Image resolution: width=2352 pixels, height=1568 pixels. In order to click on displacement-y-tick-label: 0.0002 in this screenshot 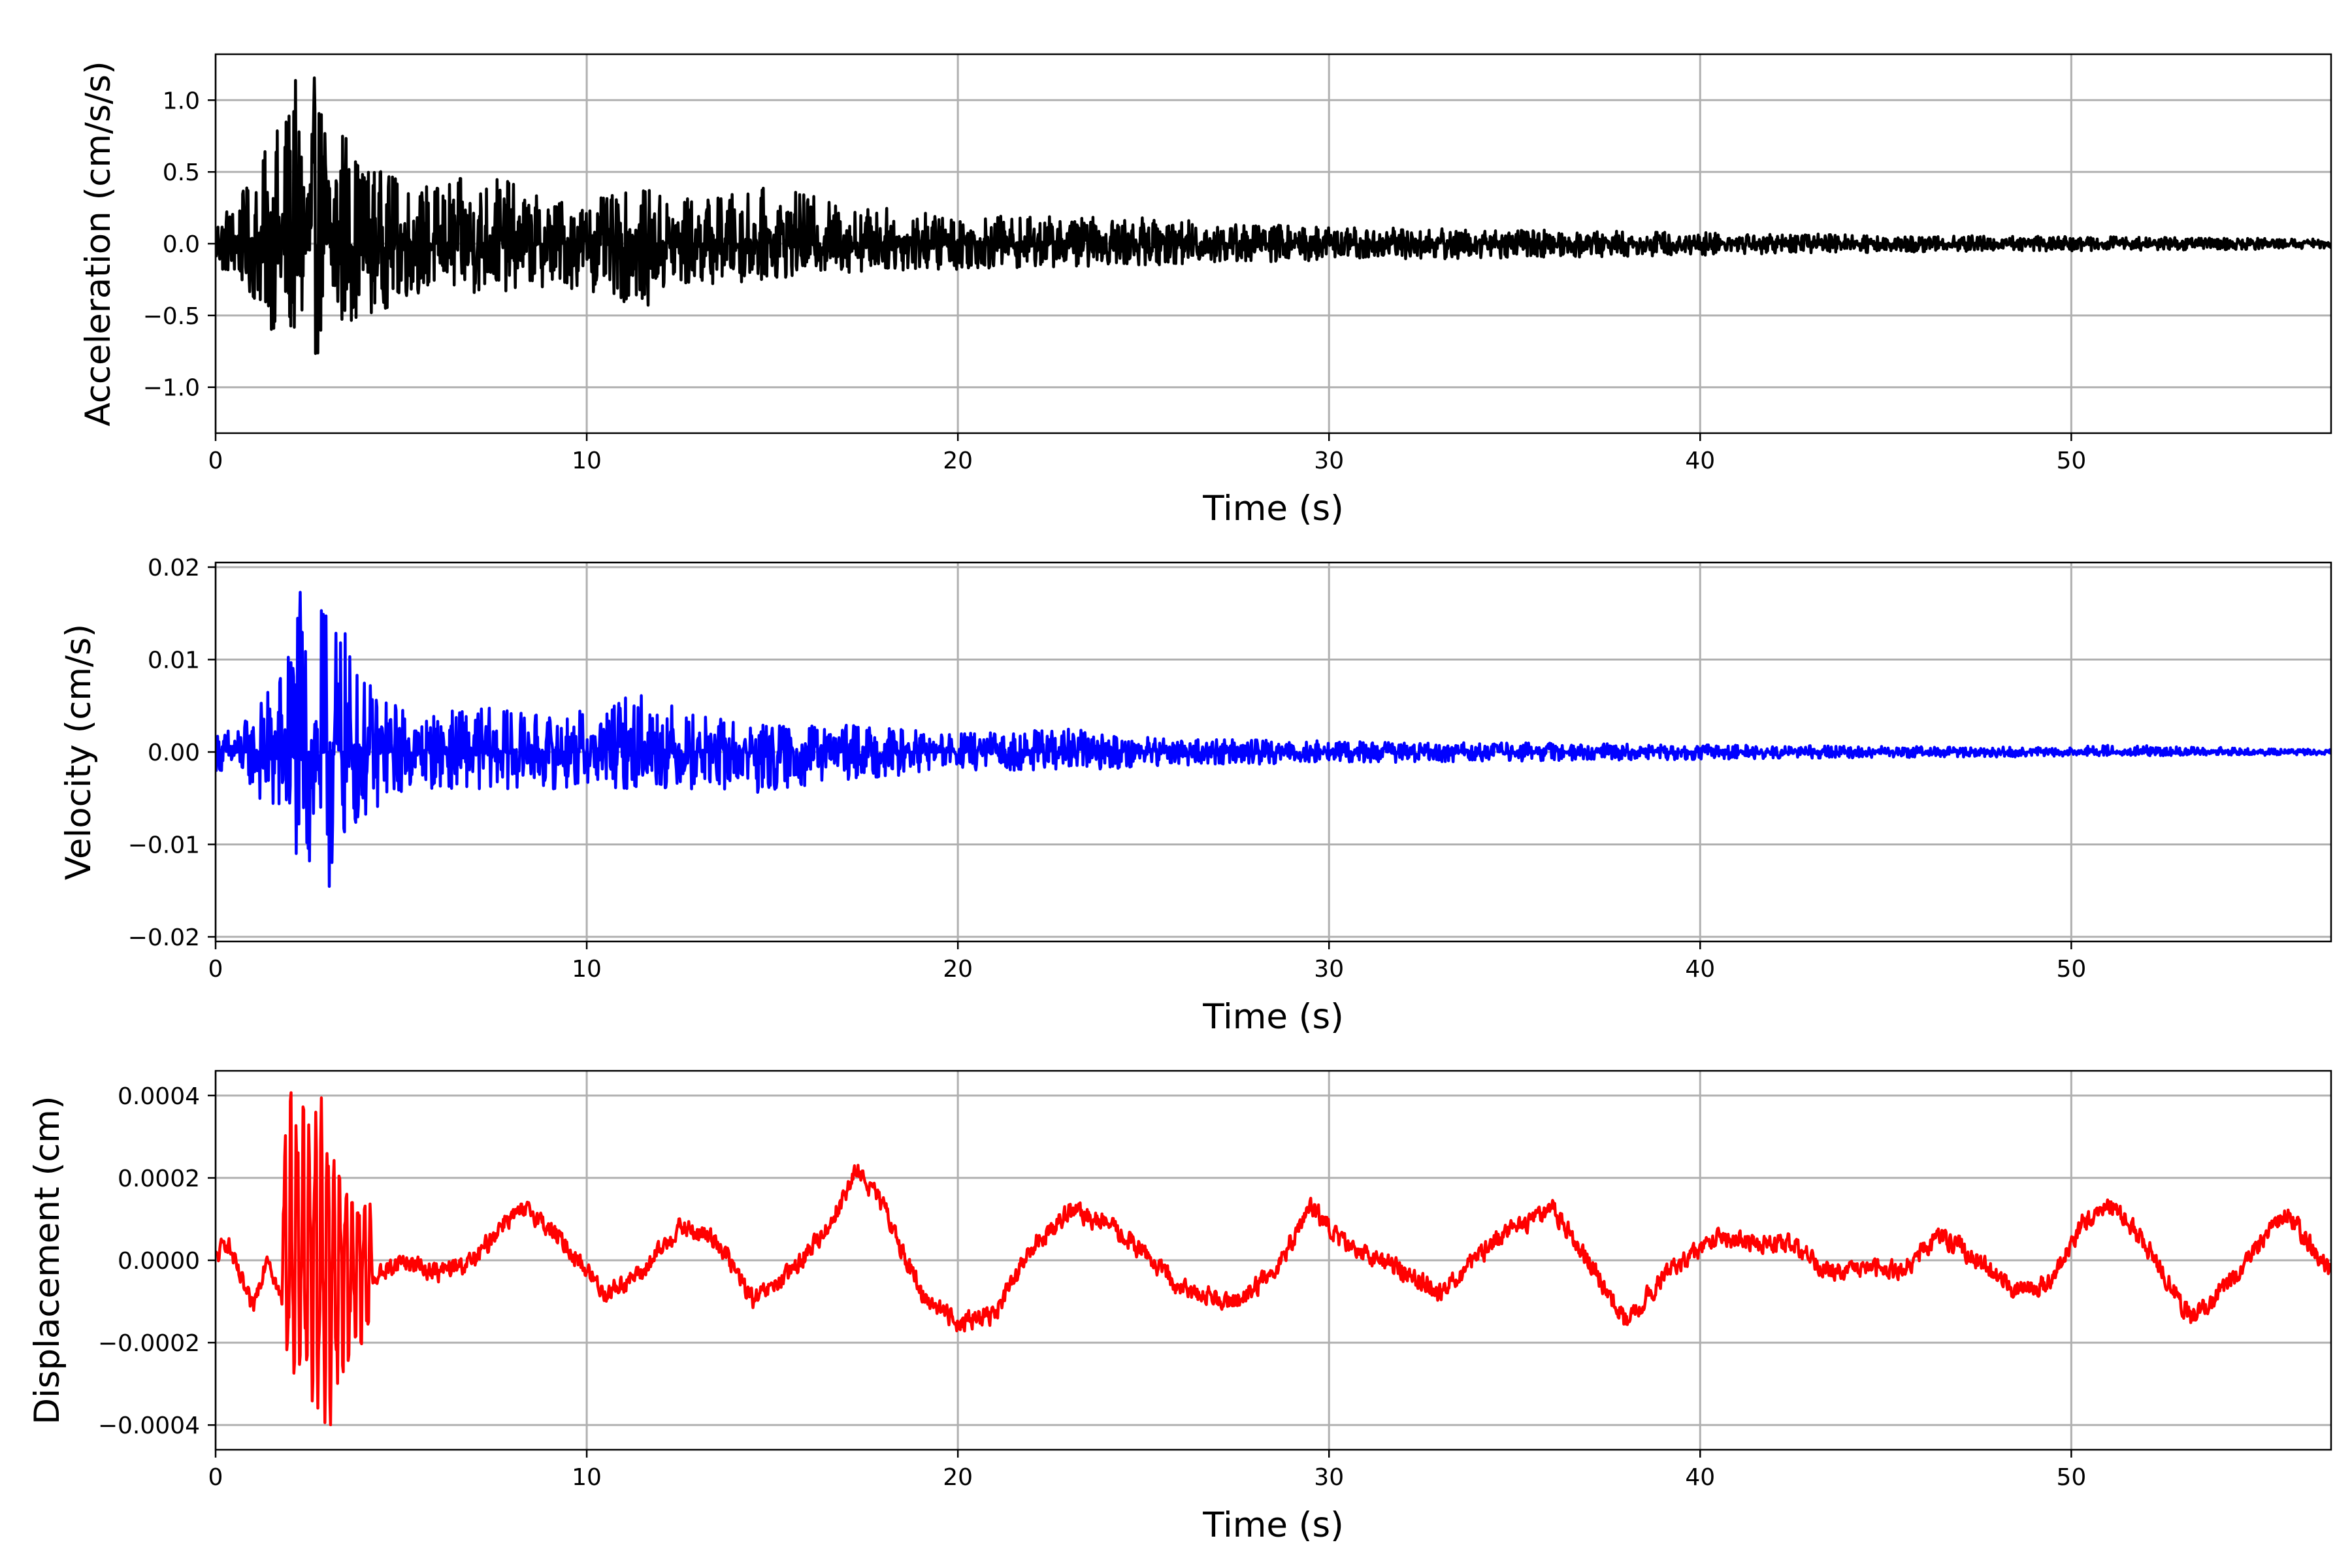, I will do `click(159, 1179)`.